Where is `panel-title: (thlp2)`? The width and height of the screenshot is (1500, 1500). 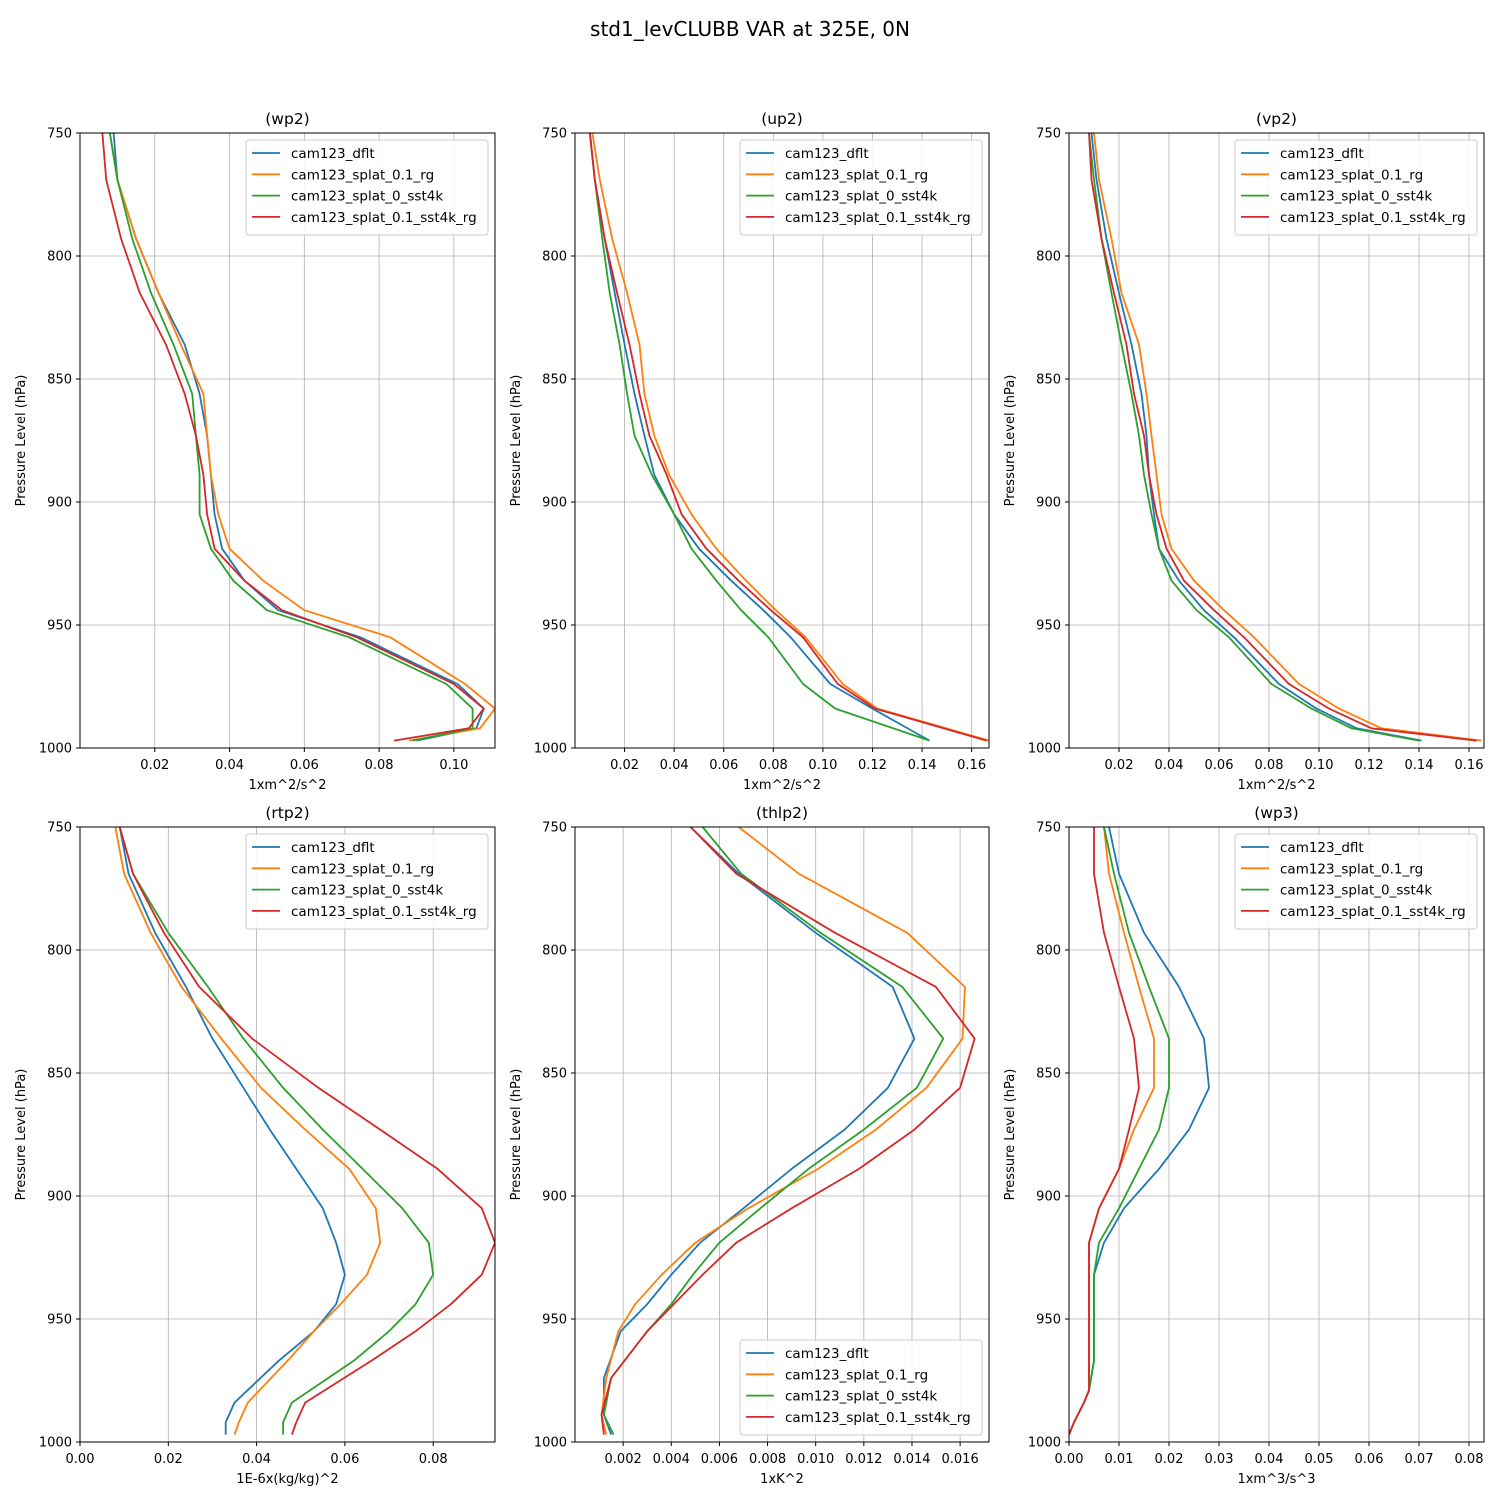
panel-title: (thlp2) is located at coordinates (782, 813).